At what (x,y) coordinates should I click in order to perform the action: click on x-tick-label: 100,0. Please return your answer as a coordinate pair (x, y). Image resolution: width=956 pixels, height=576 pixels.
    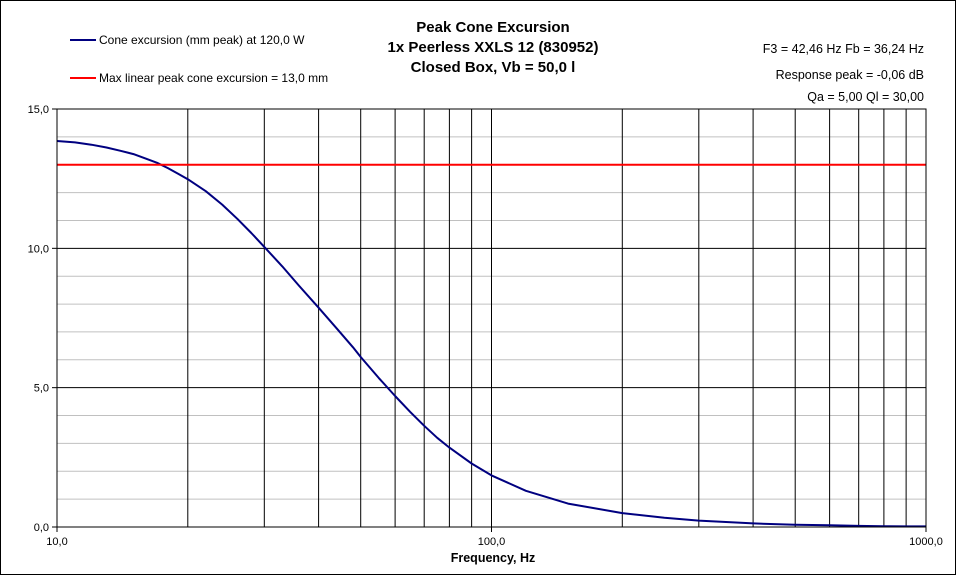
    Looking at the image, I should click on (492, 542).